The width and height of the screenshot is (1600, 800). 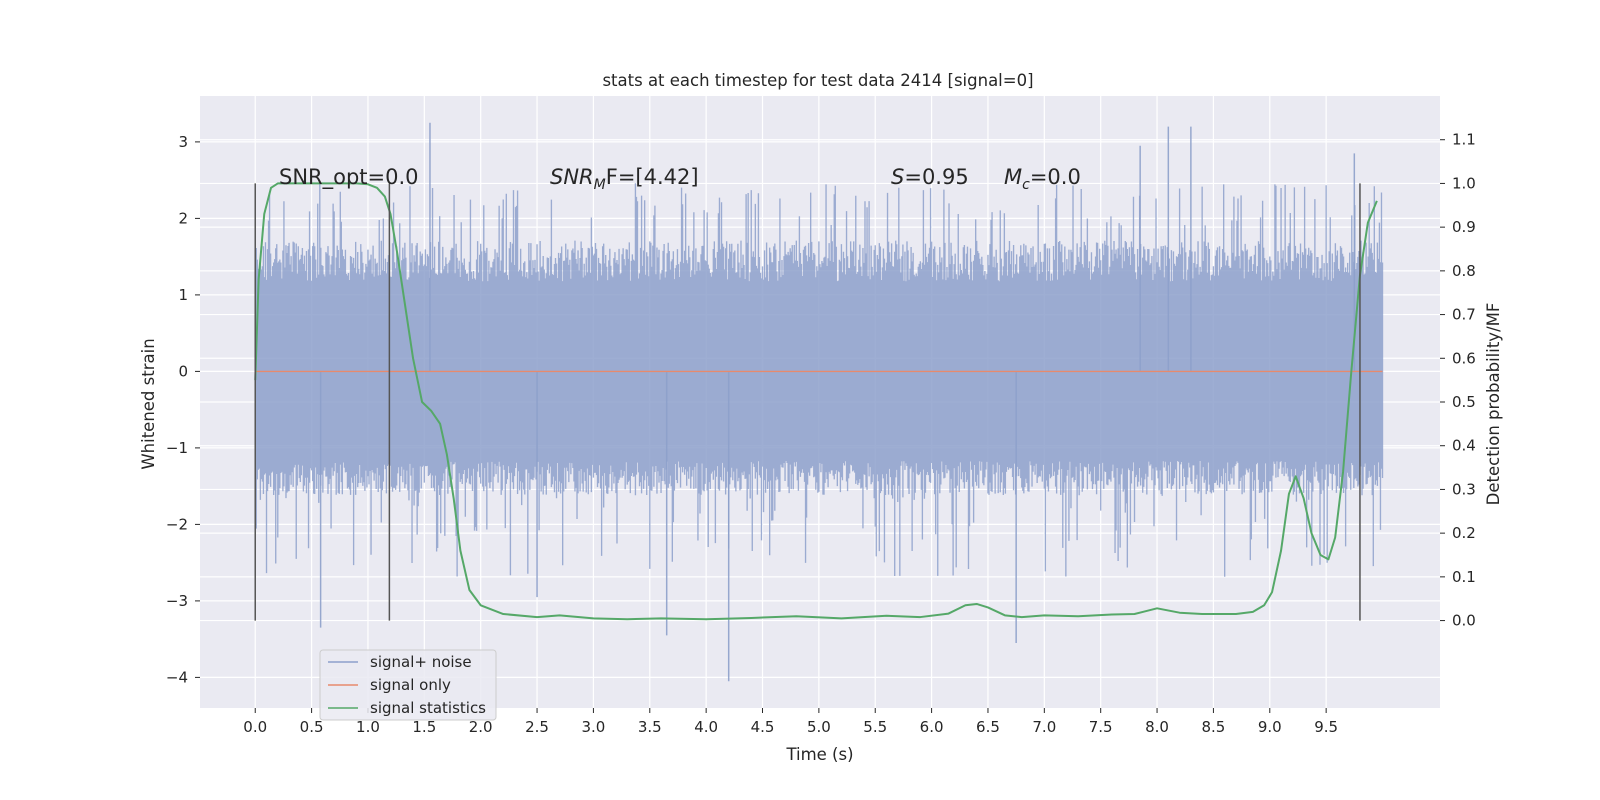 What do you see at coordinates (1013, 177) in the screenshot?
I see `mc-base: M` at bounding box center [1013, 177].